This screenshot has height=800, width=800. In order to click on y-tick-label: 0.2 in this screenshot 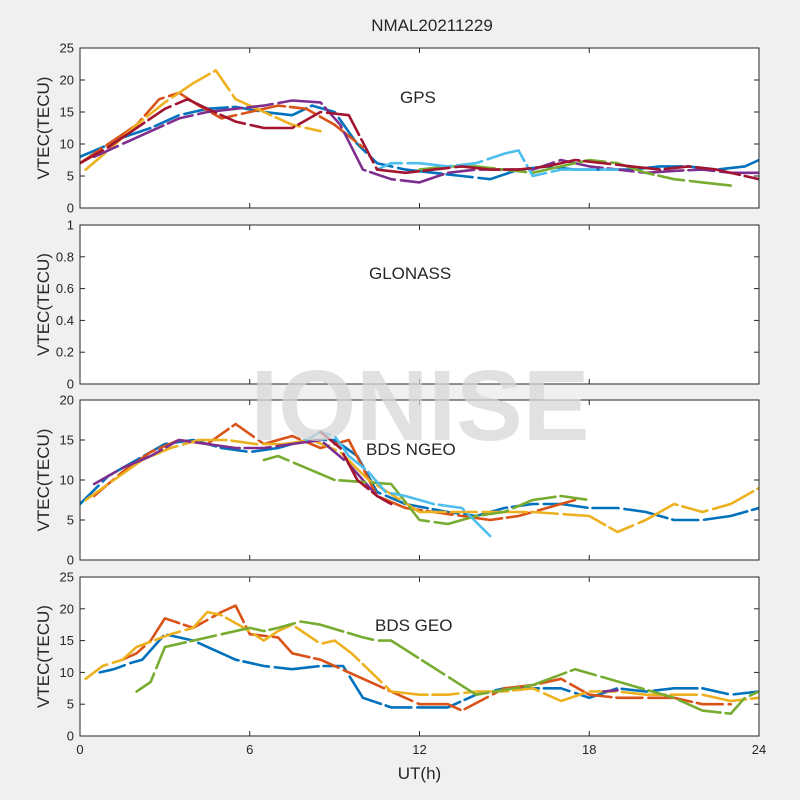, I will do `click(65, 352)`.